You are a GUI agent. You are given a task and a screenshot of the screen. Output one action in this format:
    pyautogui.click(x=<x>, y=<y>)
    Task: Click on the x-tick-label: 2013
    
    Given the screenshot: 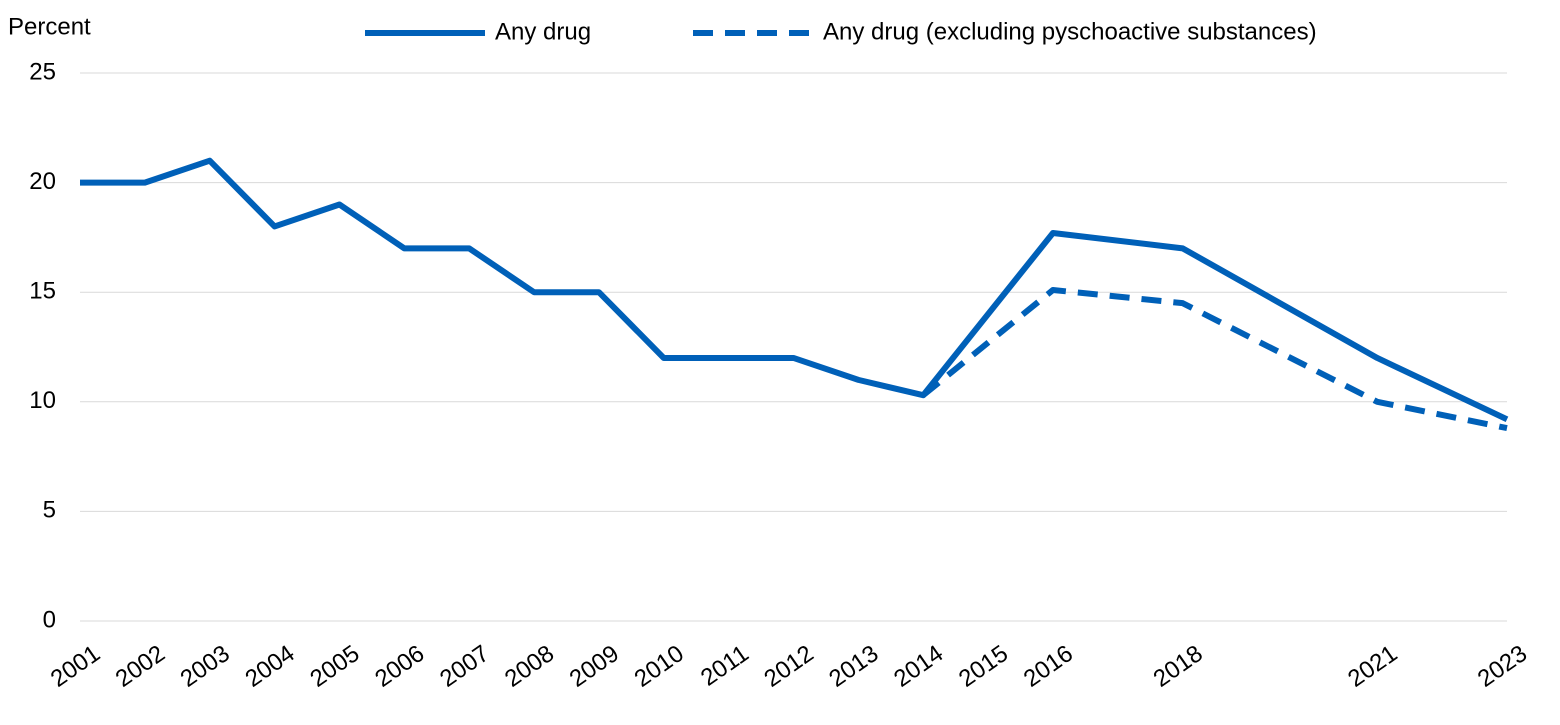 What is the action you would take?
    pyautogui.click(x=853, y=666)
    